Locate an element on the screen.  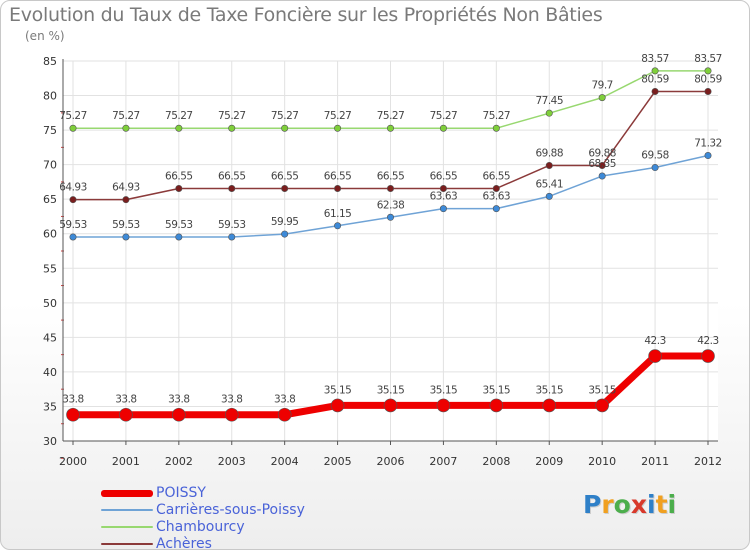
y-tick-label: 60 is located at coordinates (50, 234).